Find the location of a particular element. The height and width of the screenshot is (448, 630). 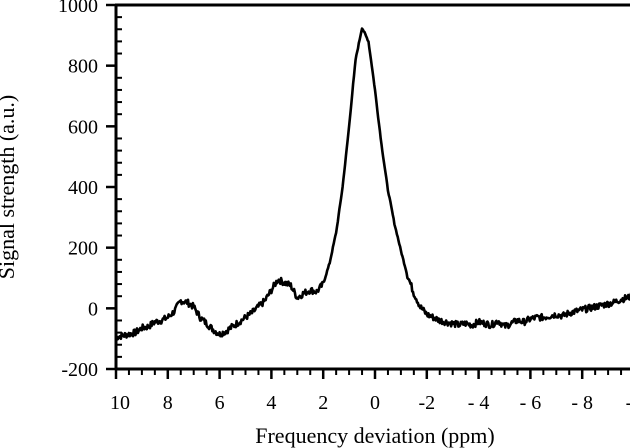

x-tick-label: -2 is located at coordinates (426, 403).